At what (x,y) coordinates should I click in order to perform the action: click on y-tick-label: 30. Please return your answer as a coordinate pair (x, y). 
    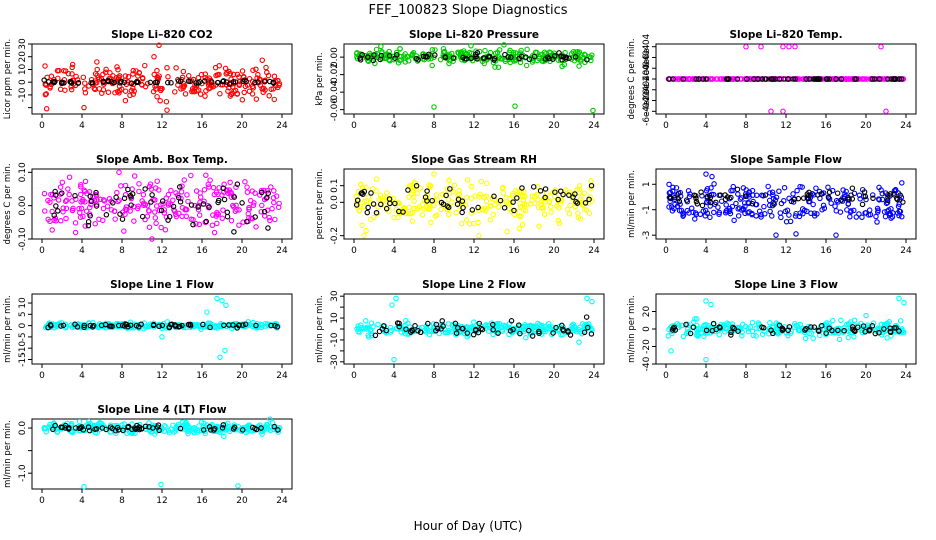
    Looking at the image, I should click on (335, 296).